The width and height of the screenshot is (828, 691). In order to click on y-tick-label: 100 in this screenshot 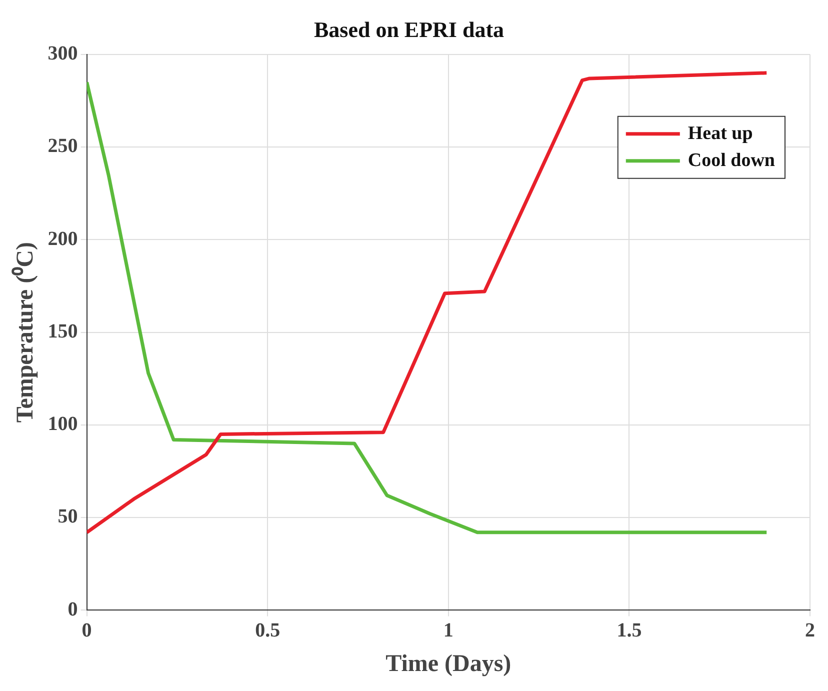, I will do `click(63, 424)`.